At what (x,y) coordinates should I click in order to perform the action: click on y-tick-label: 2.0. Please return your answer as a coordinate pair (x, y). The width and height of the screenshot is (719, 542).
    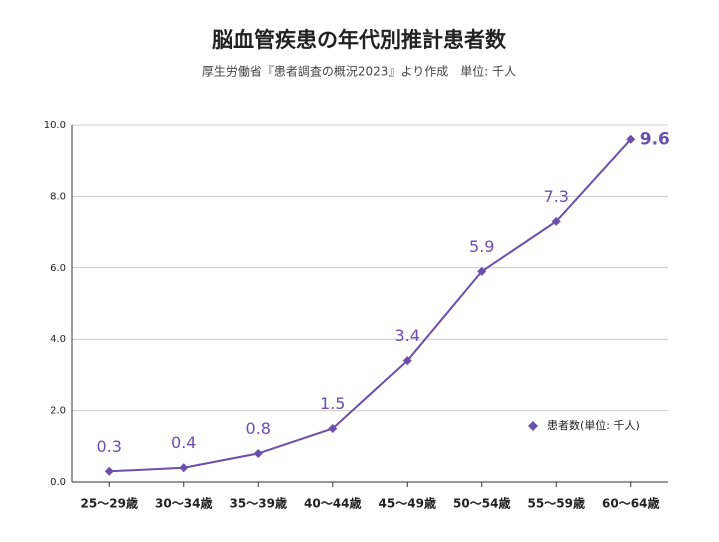
    Looking at the image, I should click on (58, 411).